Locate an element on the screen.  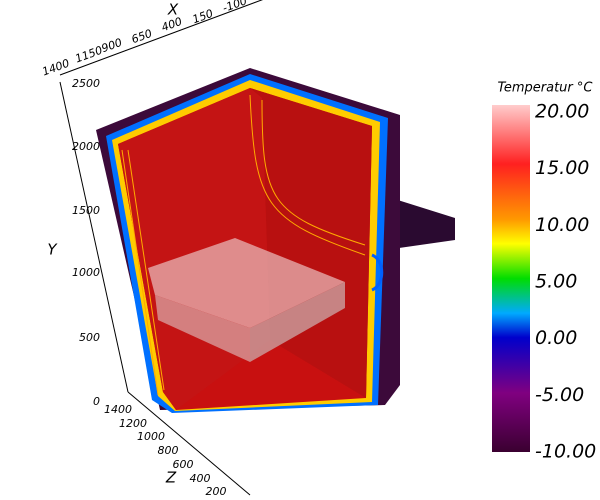
z-tick-label: 1000 is located at coordinates (151, 436).